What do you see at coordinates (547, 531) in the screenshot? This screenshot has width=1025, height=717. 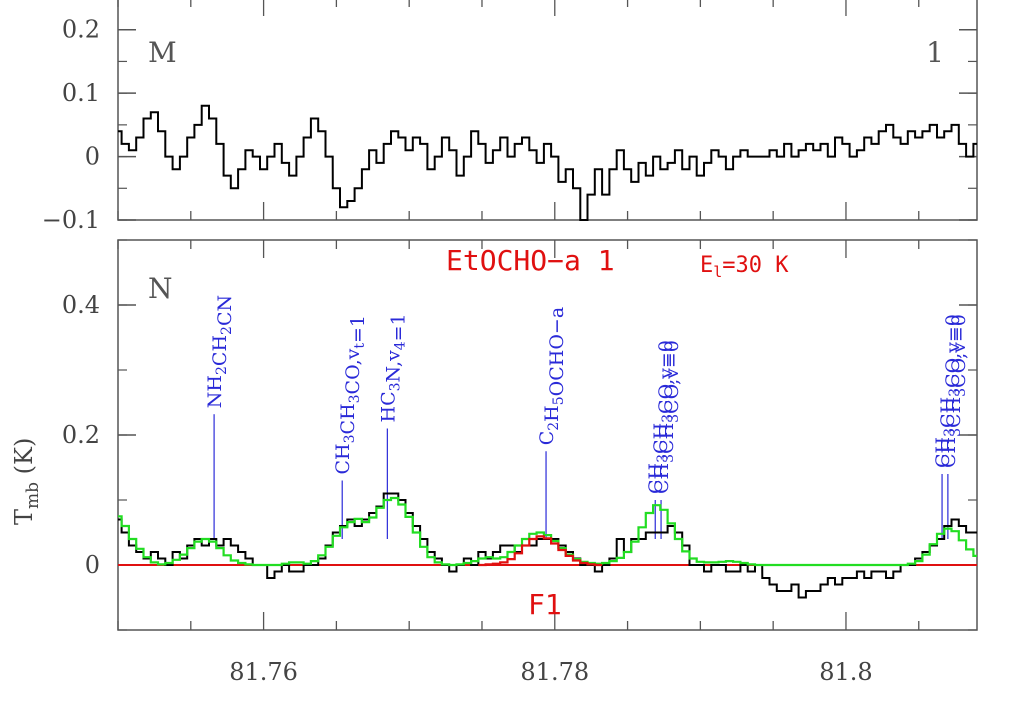 I see `total-model-line` at bounding box center [547, 531].